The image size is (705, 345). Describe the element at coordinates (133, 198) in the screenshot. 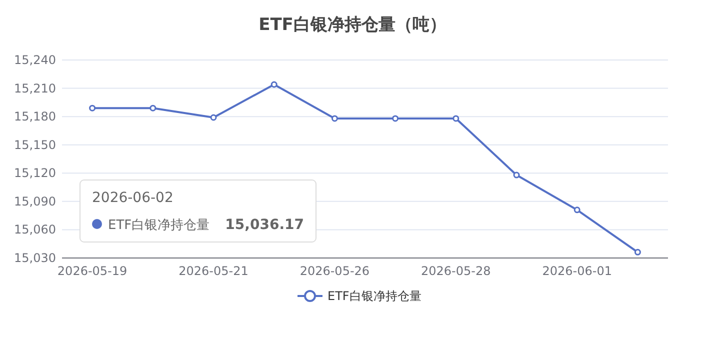

I see `annotation: 2026-06-02` at that location.